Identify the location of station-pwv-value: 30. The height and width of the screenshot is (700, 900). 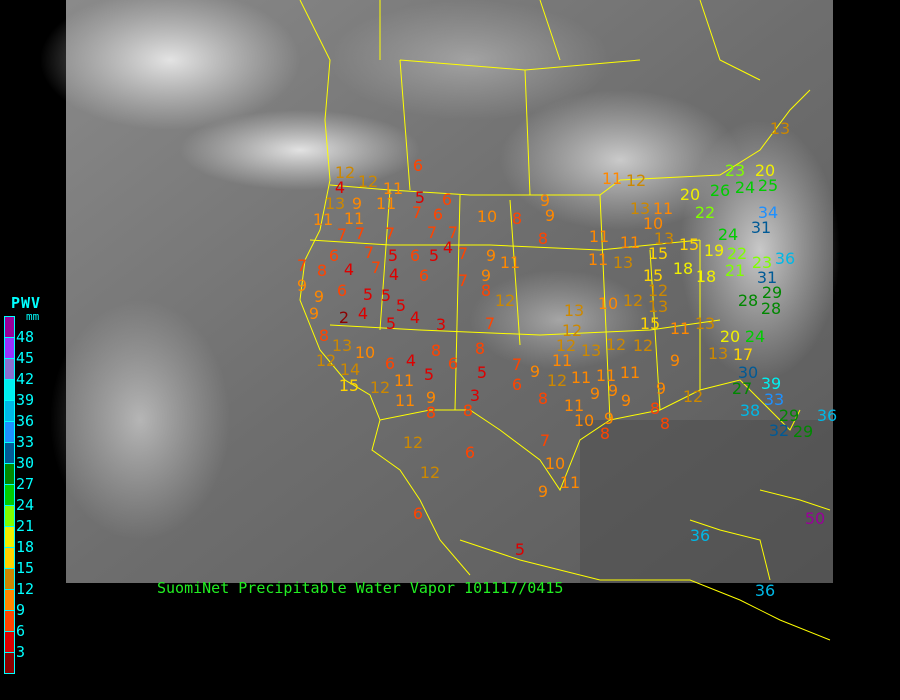
(748, 372).